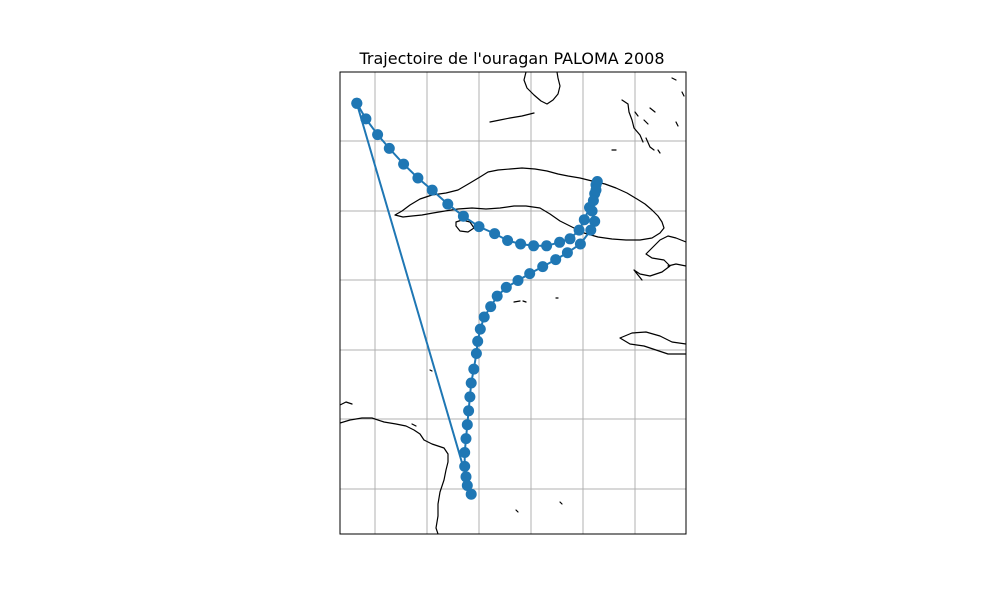  Describe the element at coordinates (529, 204) in the screenshot. I see `cuba-coast` at that location.